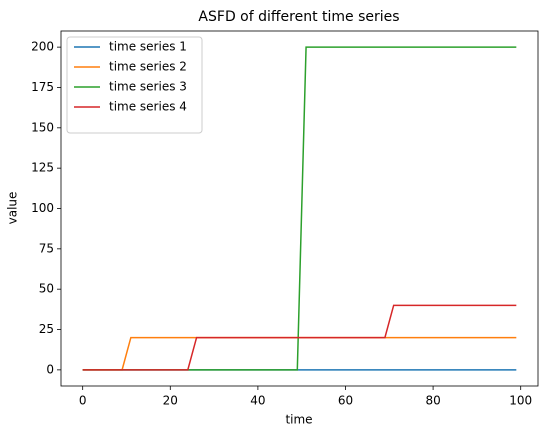 The image size is (550, 432). I want to click on y-axis-label: value, so click(13, 208).